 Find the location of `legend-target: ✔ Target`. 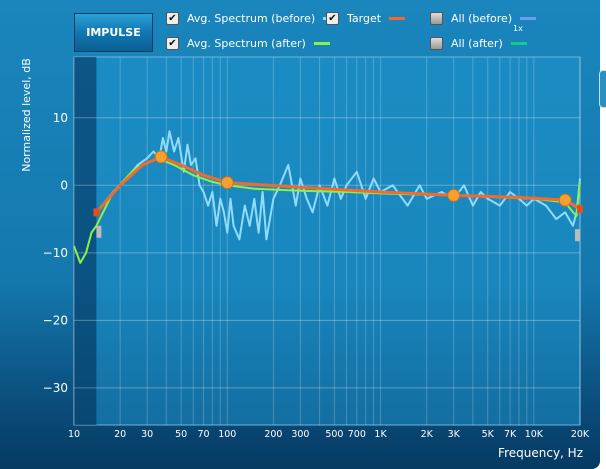

legend-target: ✔ Target is located at coordinates (366, 18).